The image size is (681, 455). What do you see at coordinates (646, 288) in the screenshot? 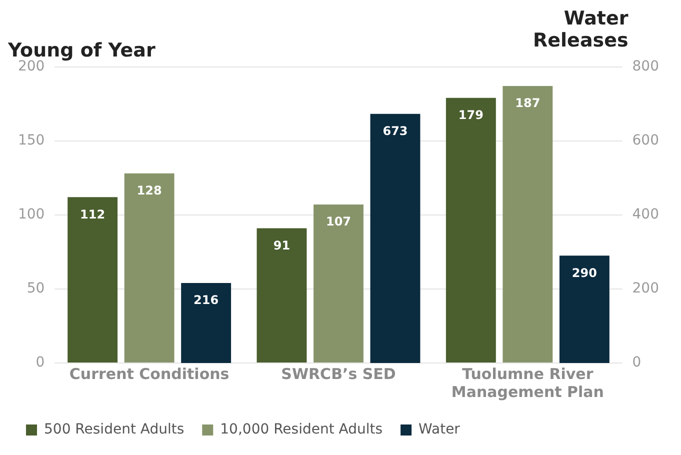
I see `y2-tick-label: 200` at bounding box center [646, 288].